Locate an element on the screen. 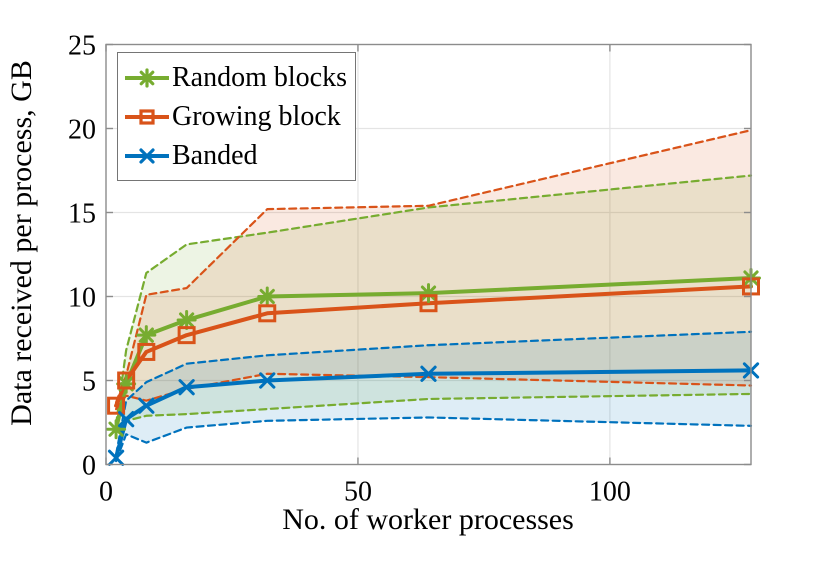  legend-square-icon is located at coordinates (147, 116).